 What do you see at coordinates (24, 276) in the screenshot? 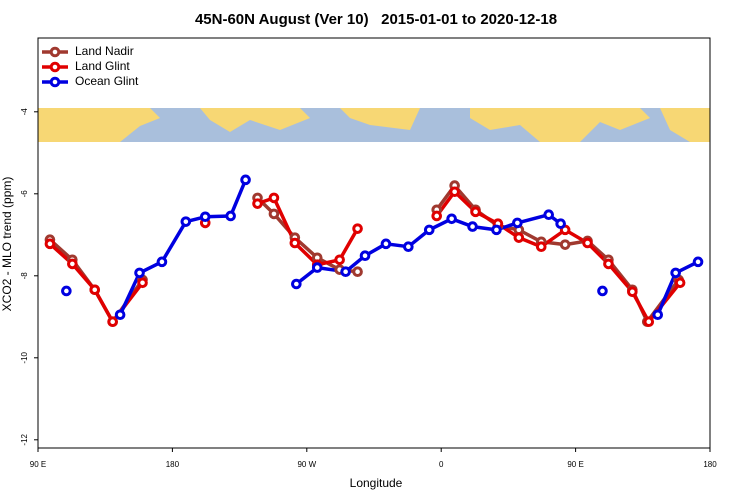
I see `y-tick-label: -8` at bounding box center [24, 276].